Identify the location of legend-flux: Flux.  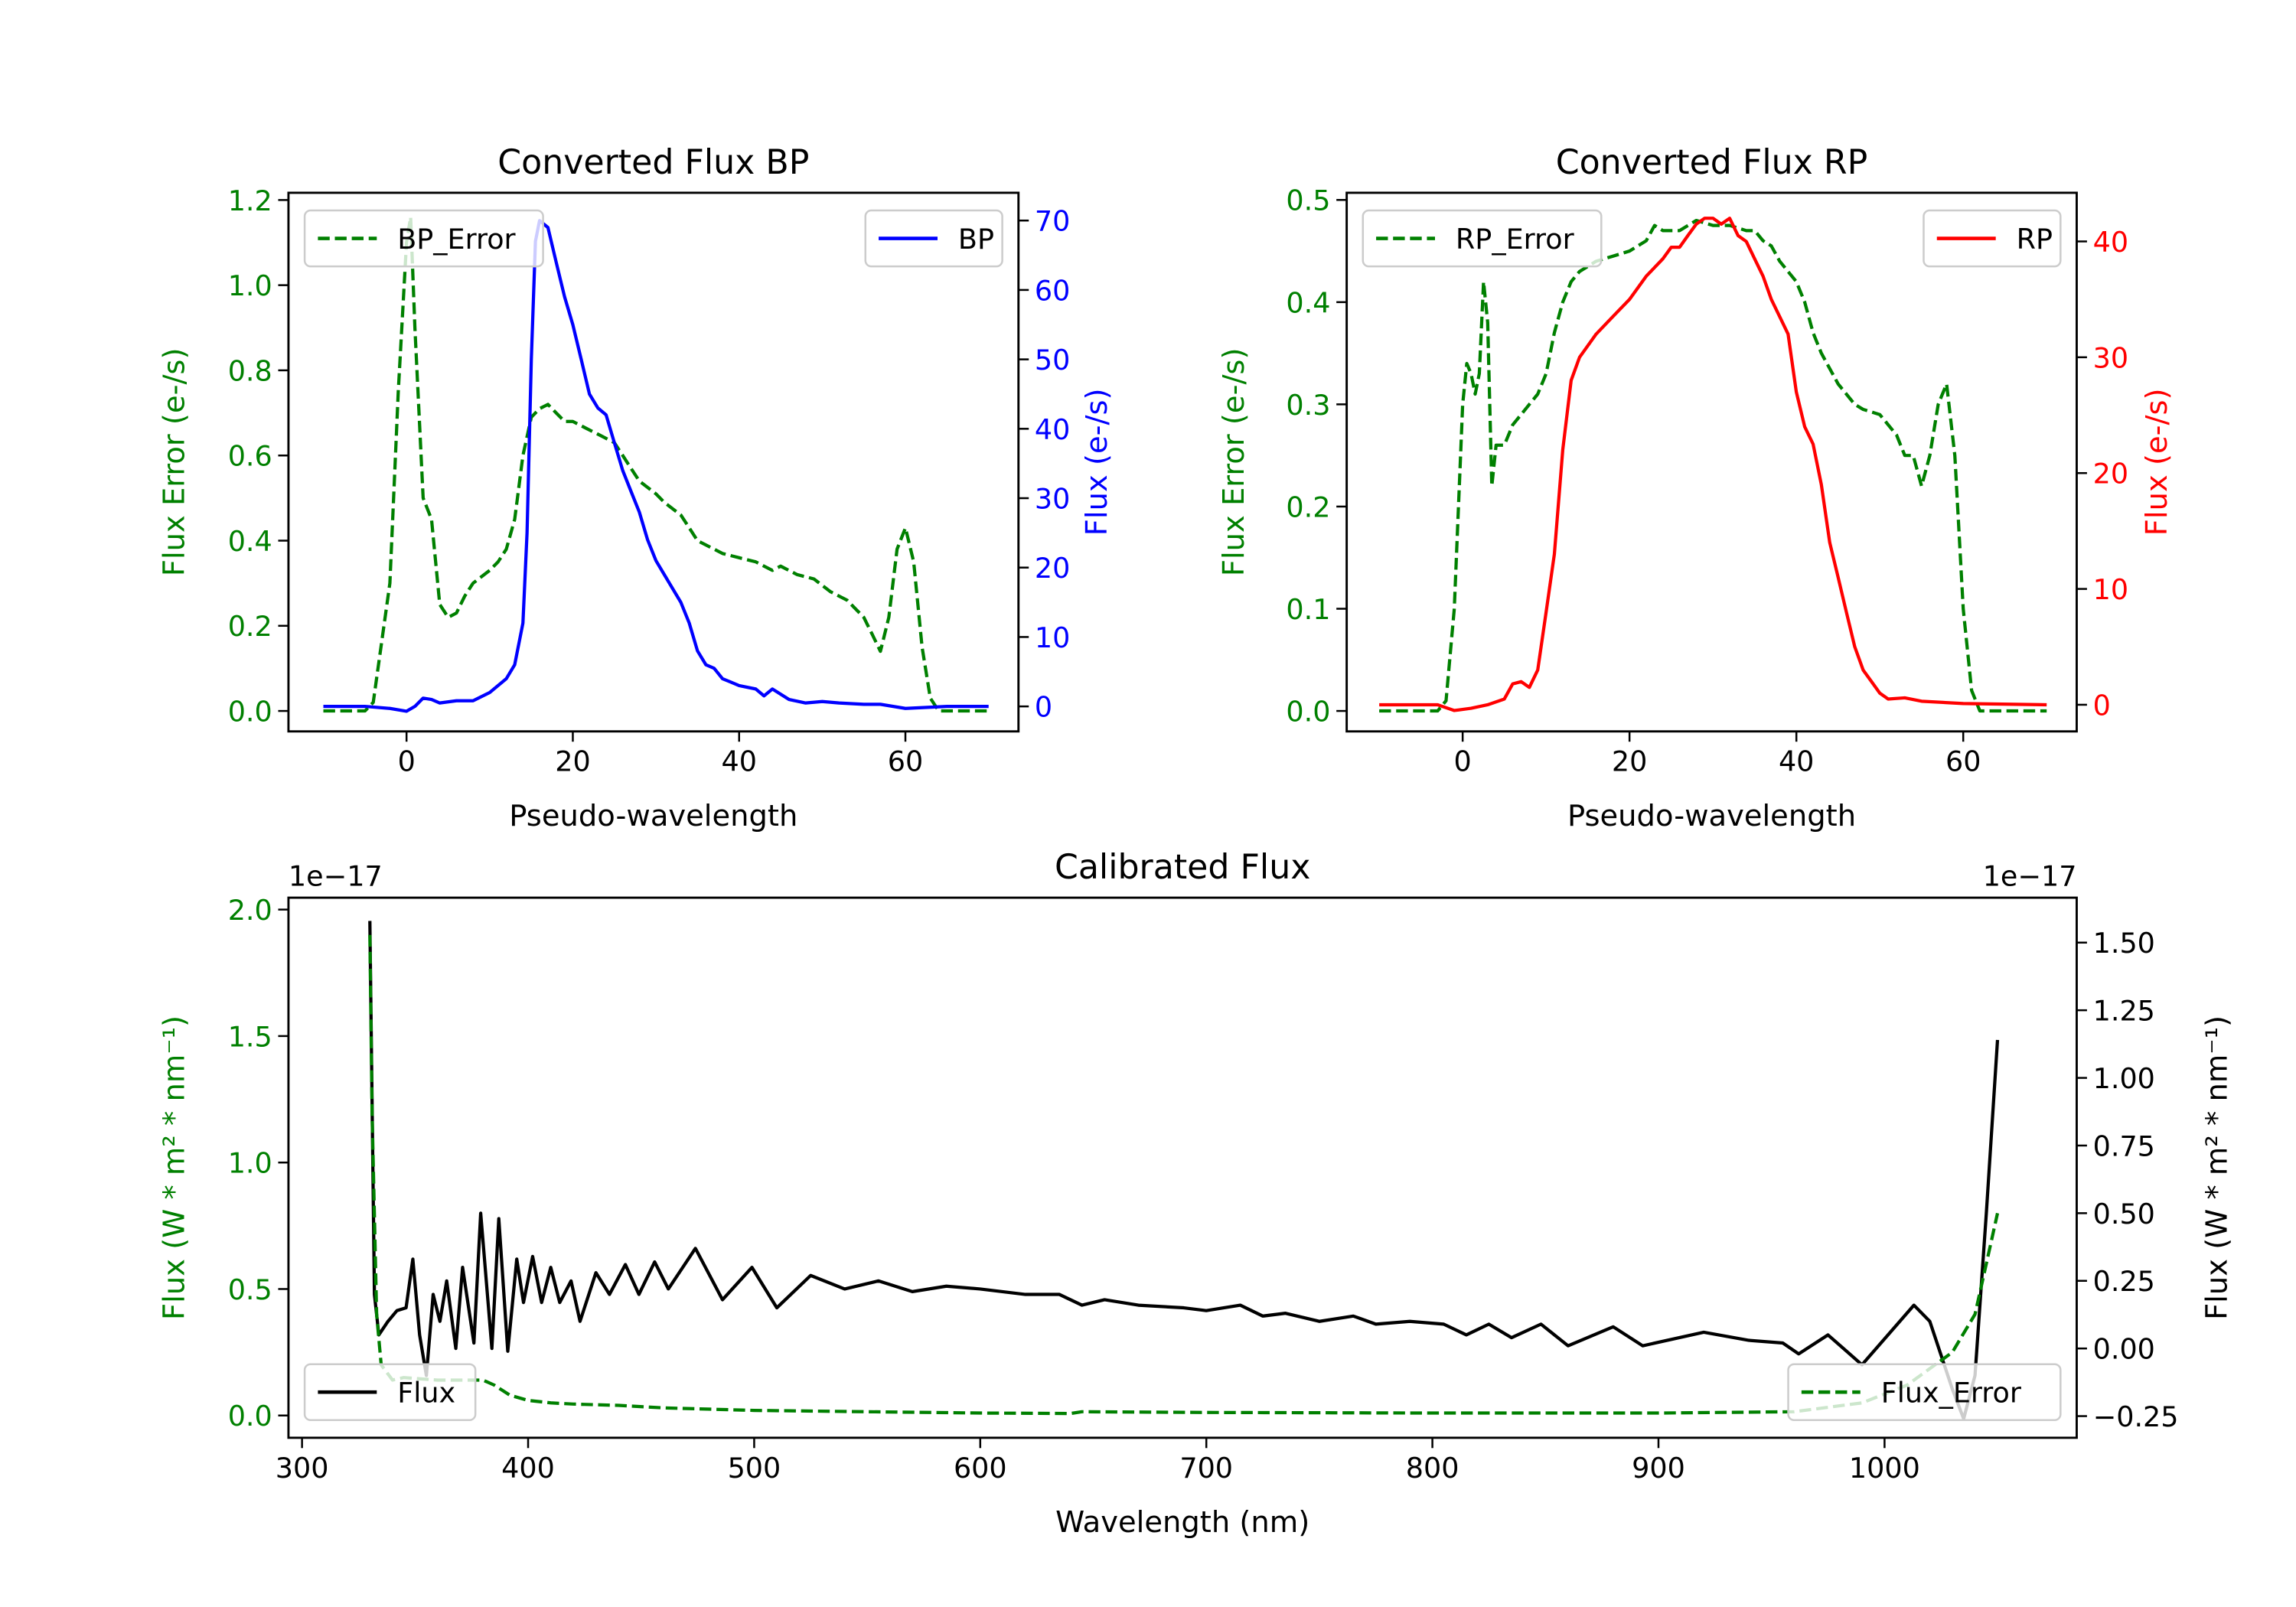
(390, 1392).